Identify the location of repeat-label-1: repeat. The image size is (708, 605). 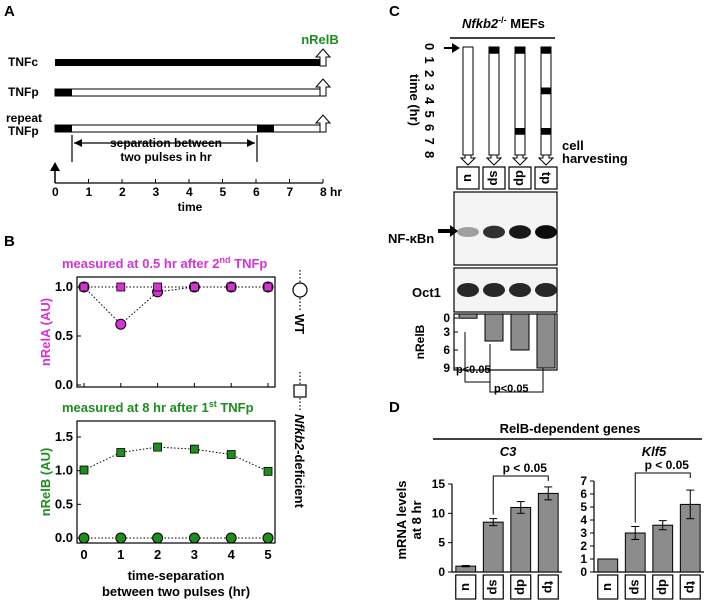
(24, 118).